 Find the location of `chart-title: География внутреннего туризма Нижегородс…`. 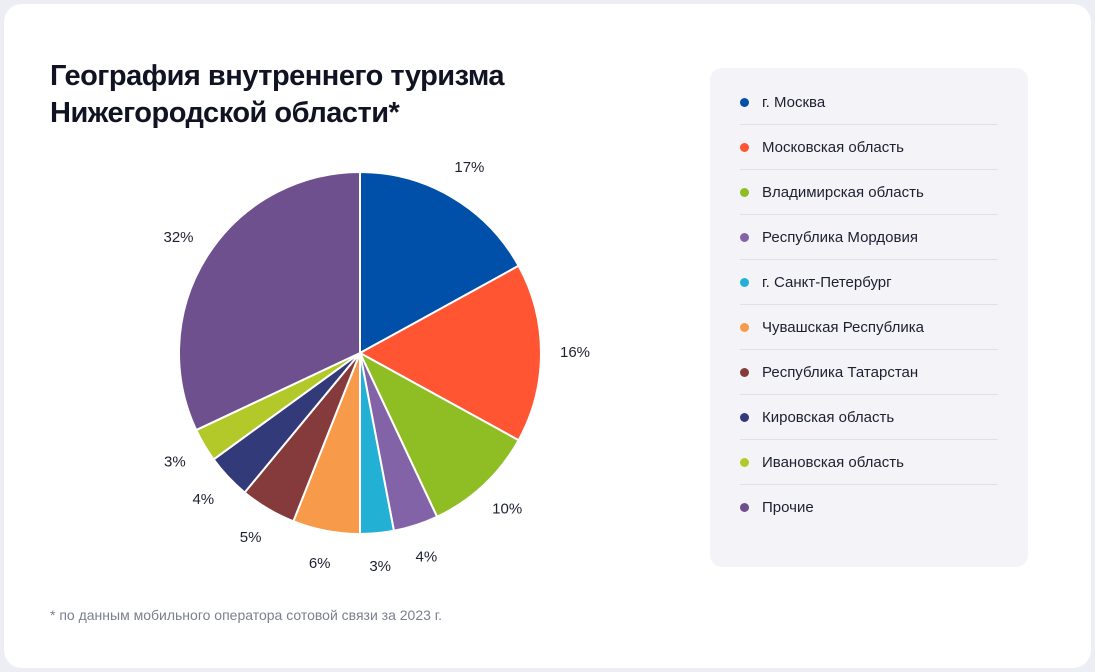

chart-title: География внутреннего туризма Нижегородс… is located at coordinates (330, 95).